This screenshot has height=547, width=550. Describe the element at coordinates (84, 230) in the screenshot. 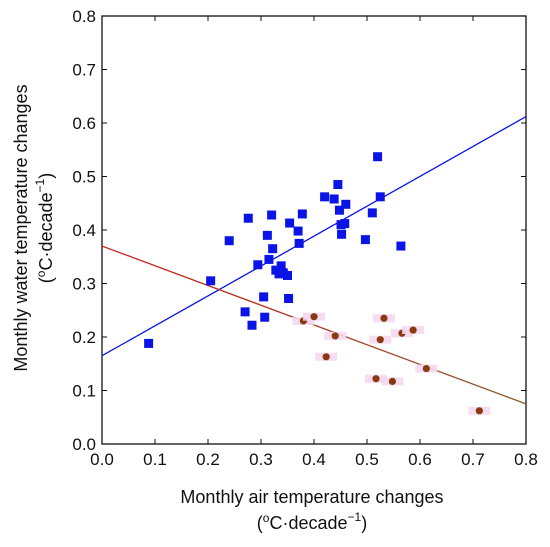

I see `y-tick-label: 0.4` at that location.